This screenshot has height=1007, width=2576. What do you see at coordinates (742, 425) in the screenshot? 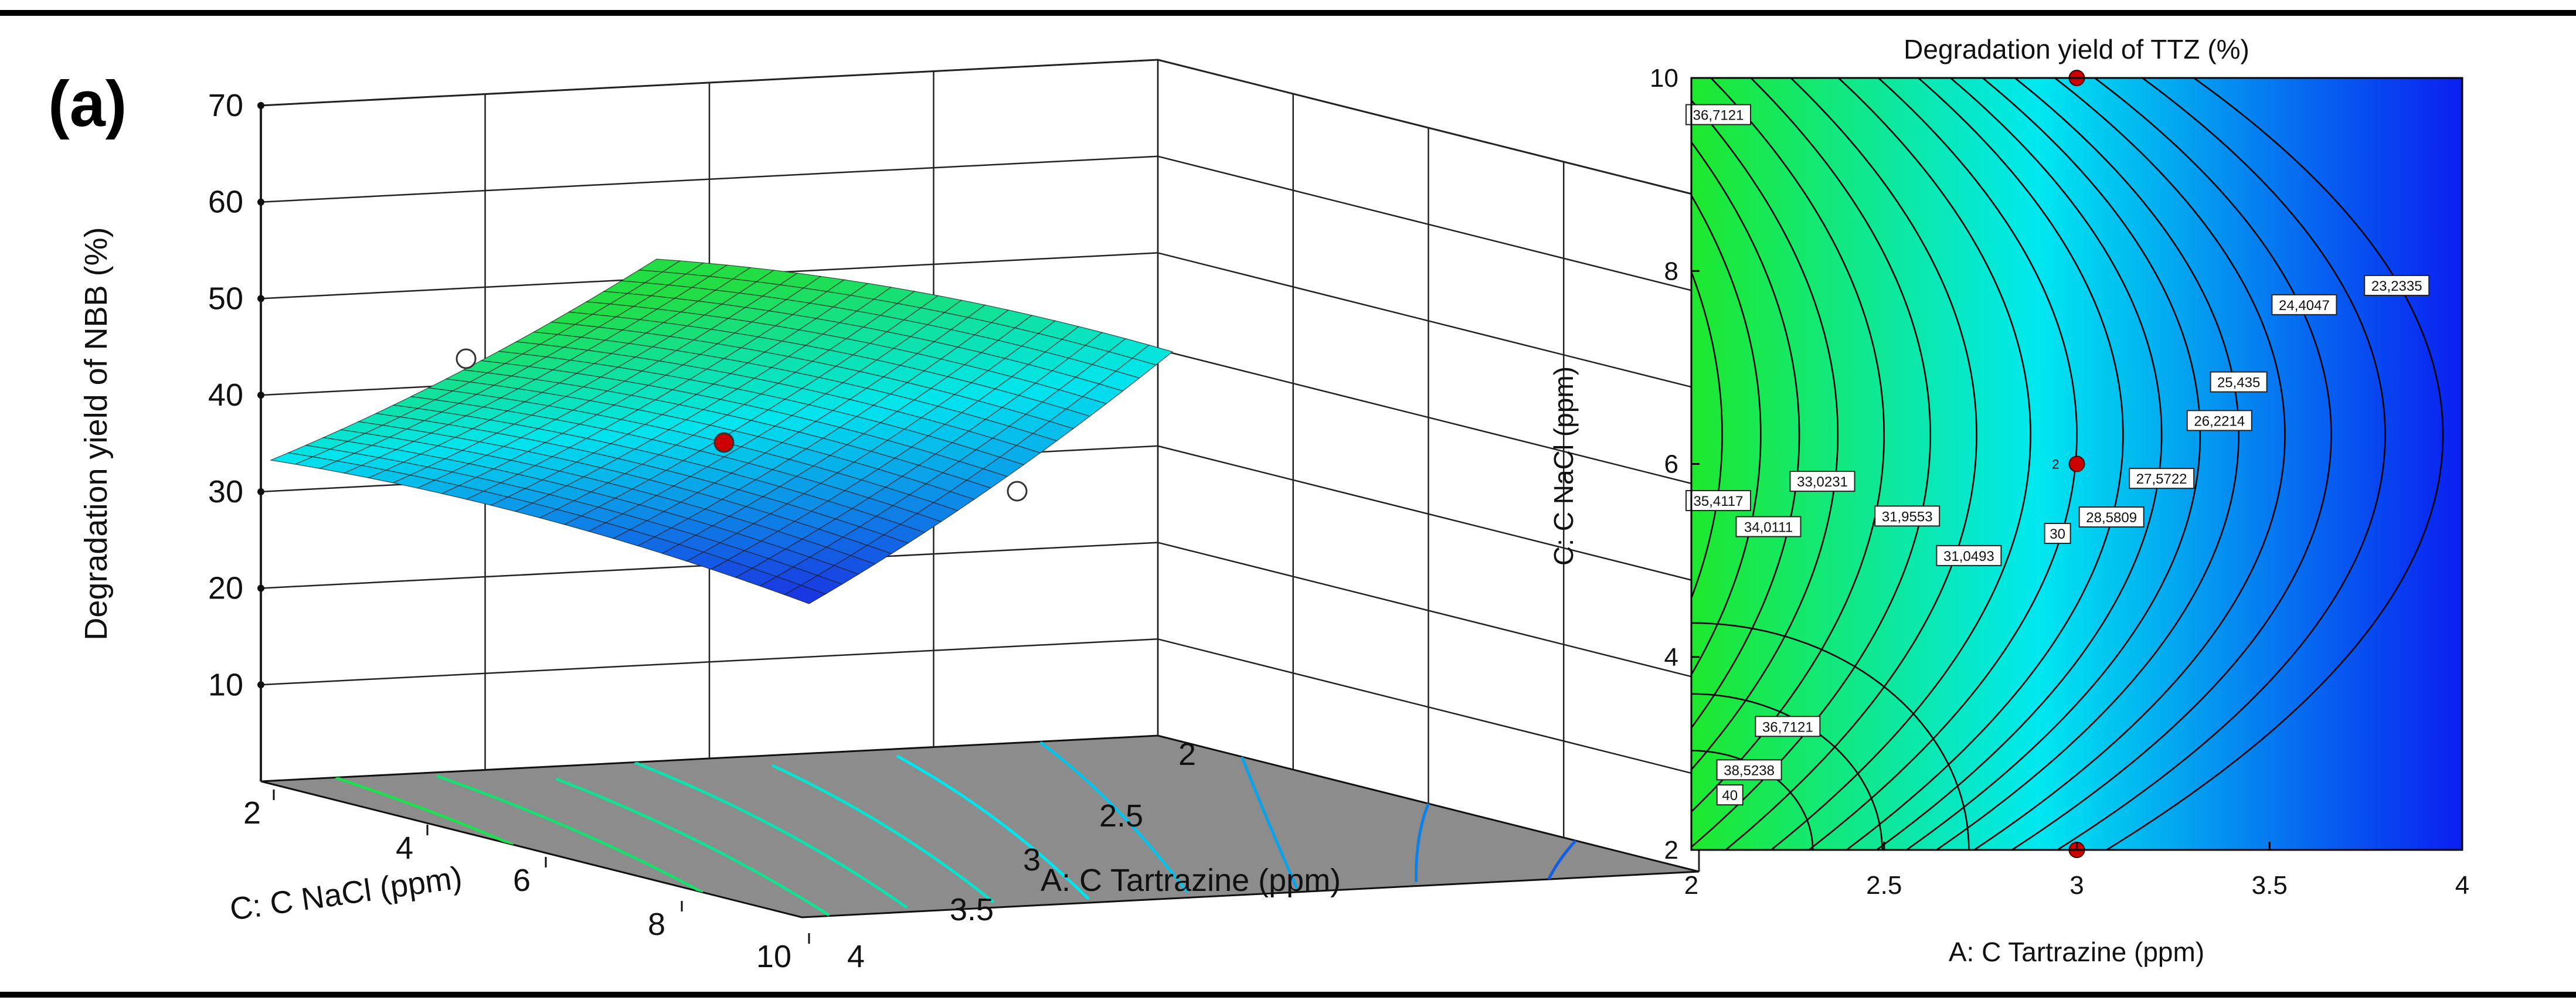
I see `3d-design-points` at bounding box center [742, 425].